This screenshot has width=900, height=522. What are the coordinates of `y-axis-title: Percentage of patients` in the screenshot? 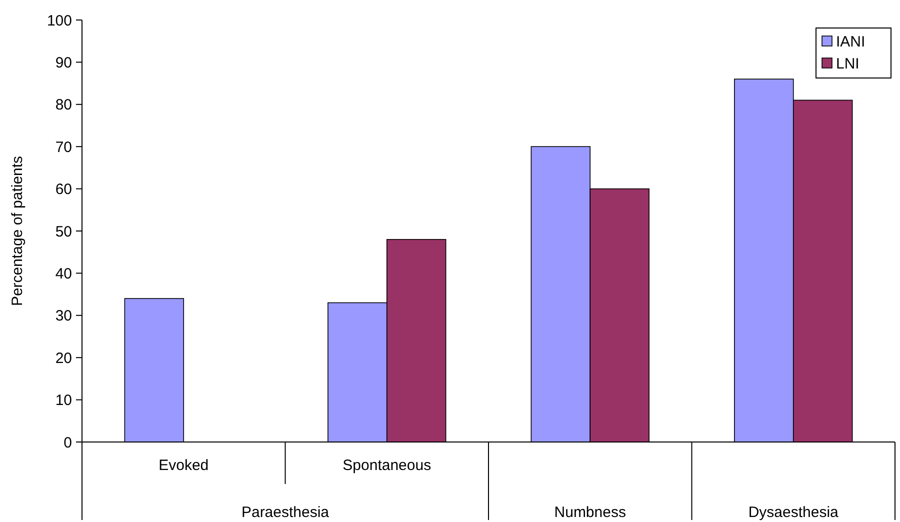 It's located at (17, 231).